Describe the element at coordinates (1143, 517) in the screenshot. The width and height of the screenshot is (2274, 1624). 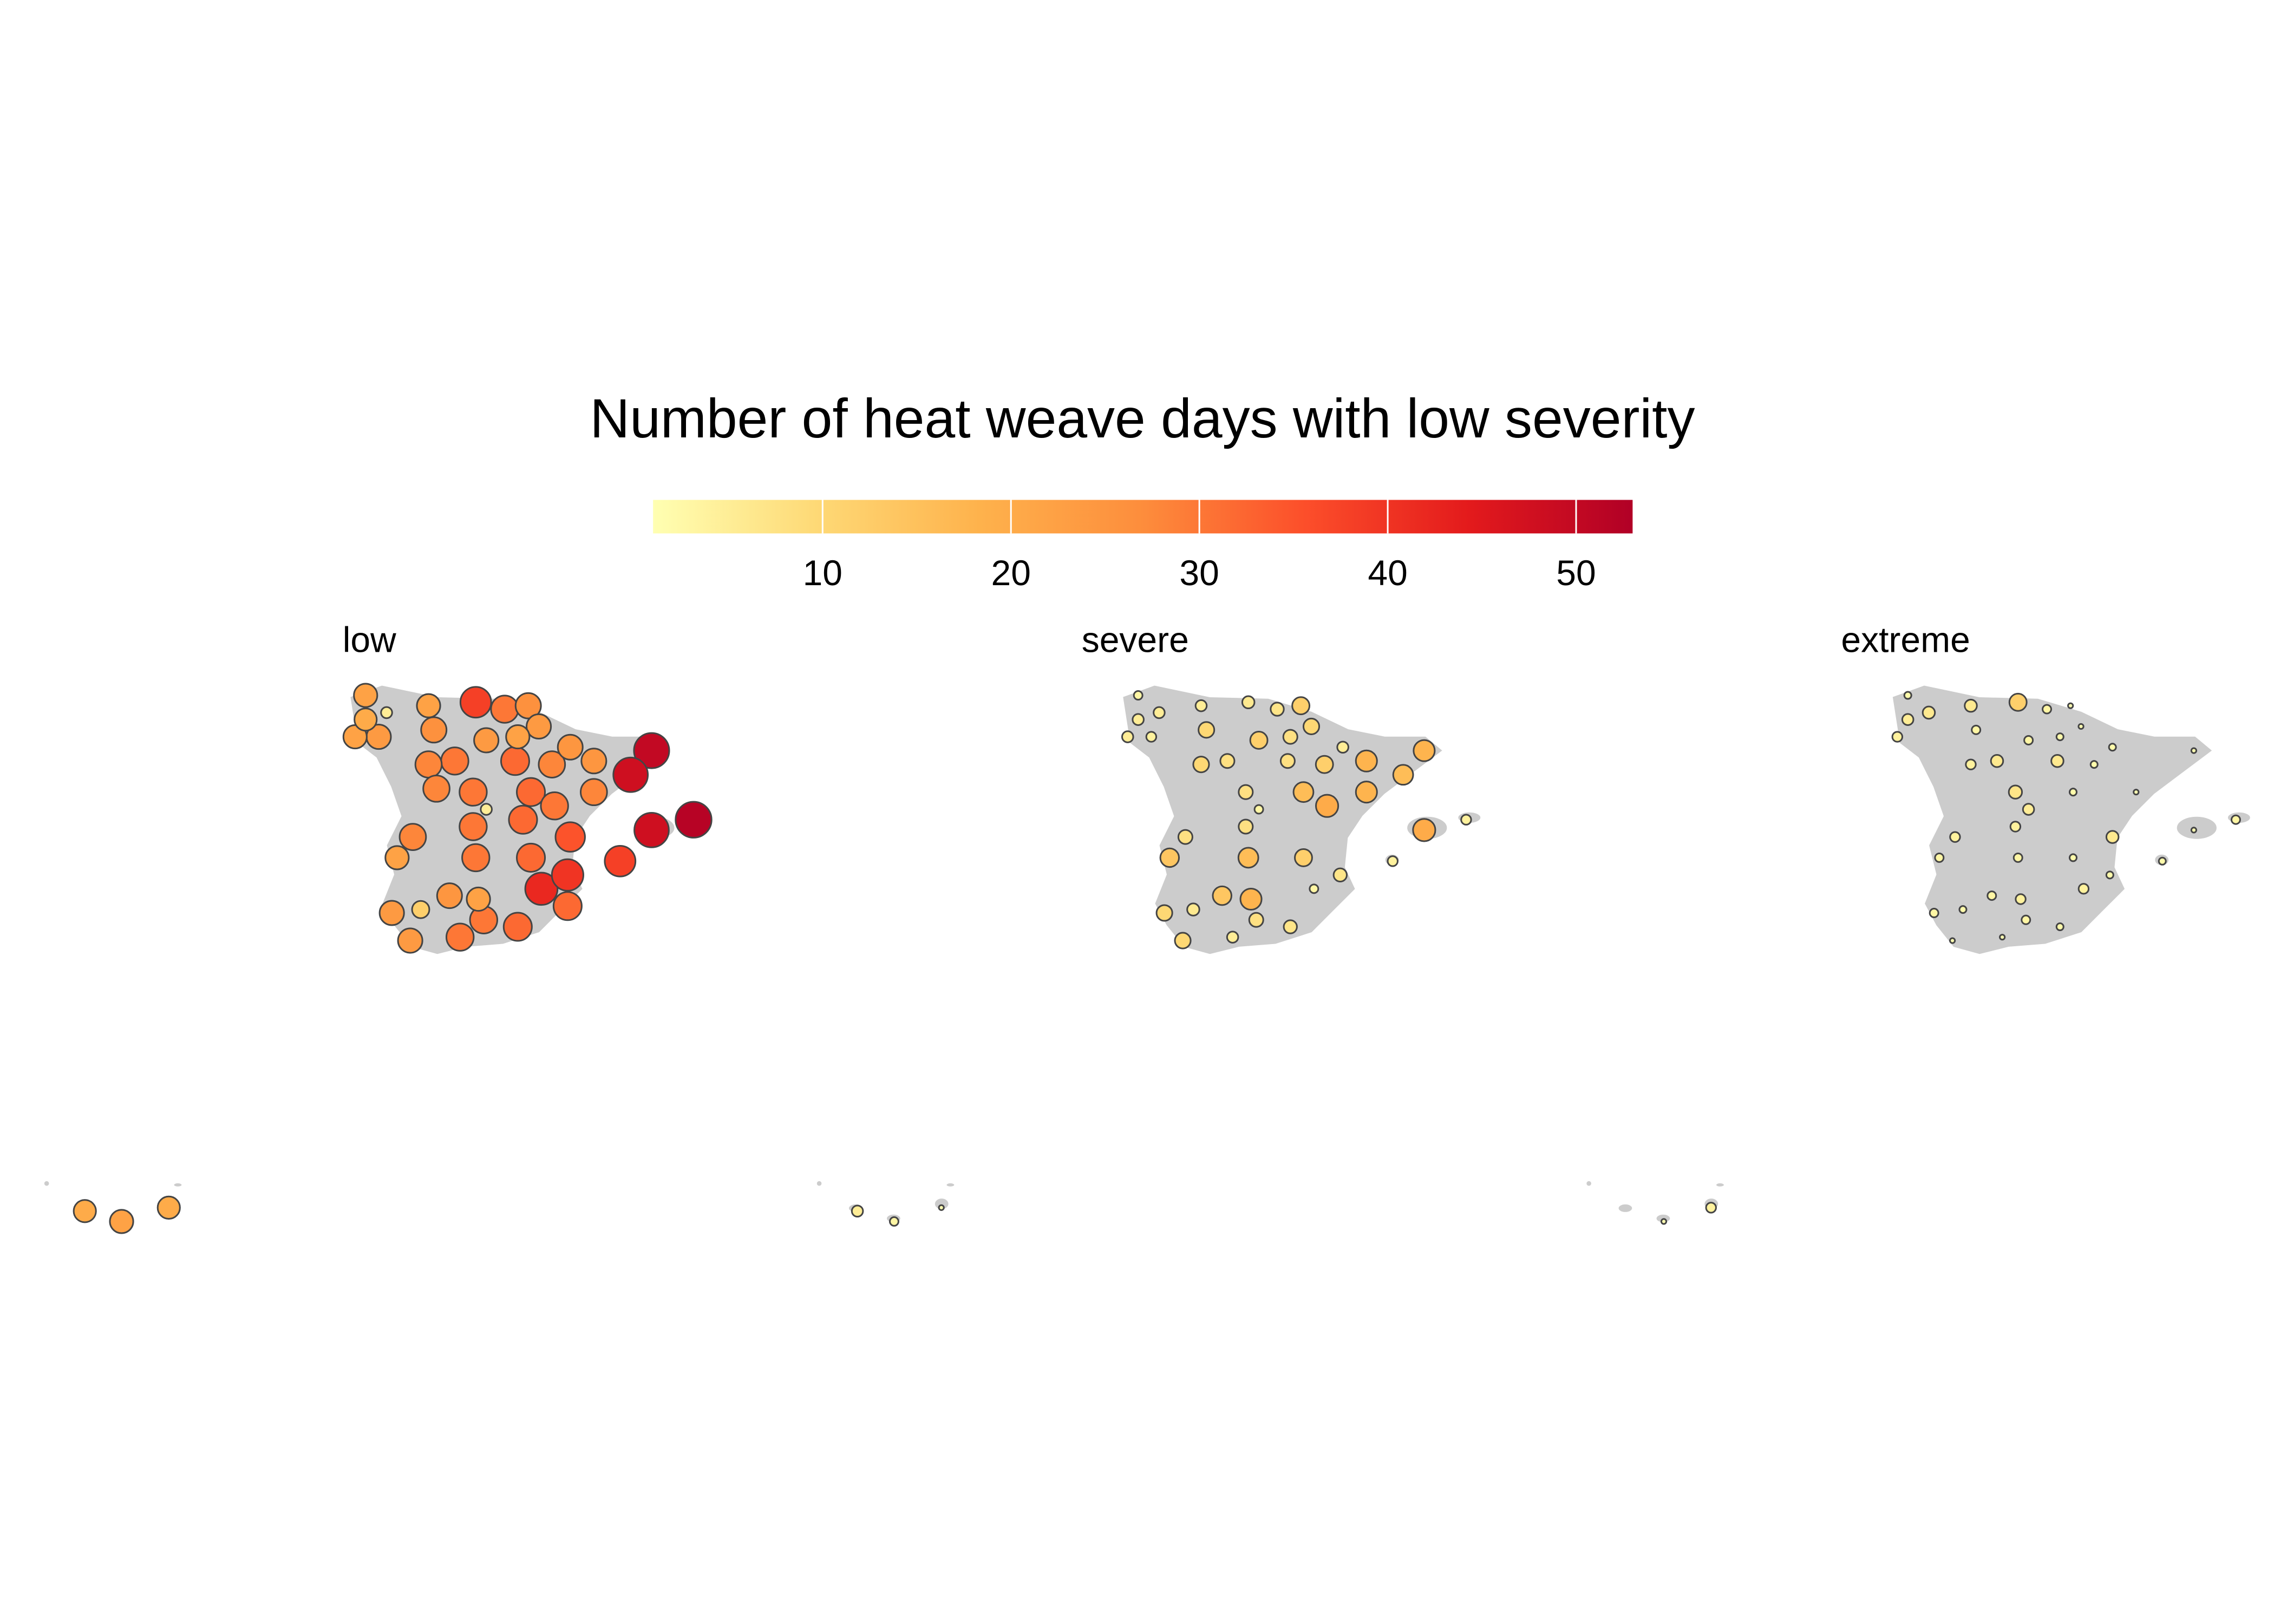
I see `color-bar` at that location.